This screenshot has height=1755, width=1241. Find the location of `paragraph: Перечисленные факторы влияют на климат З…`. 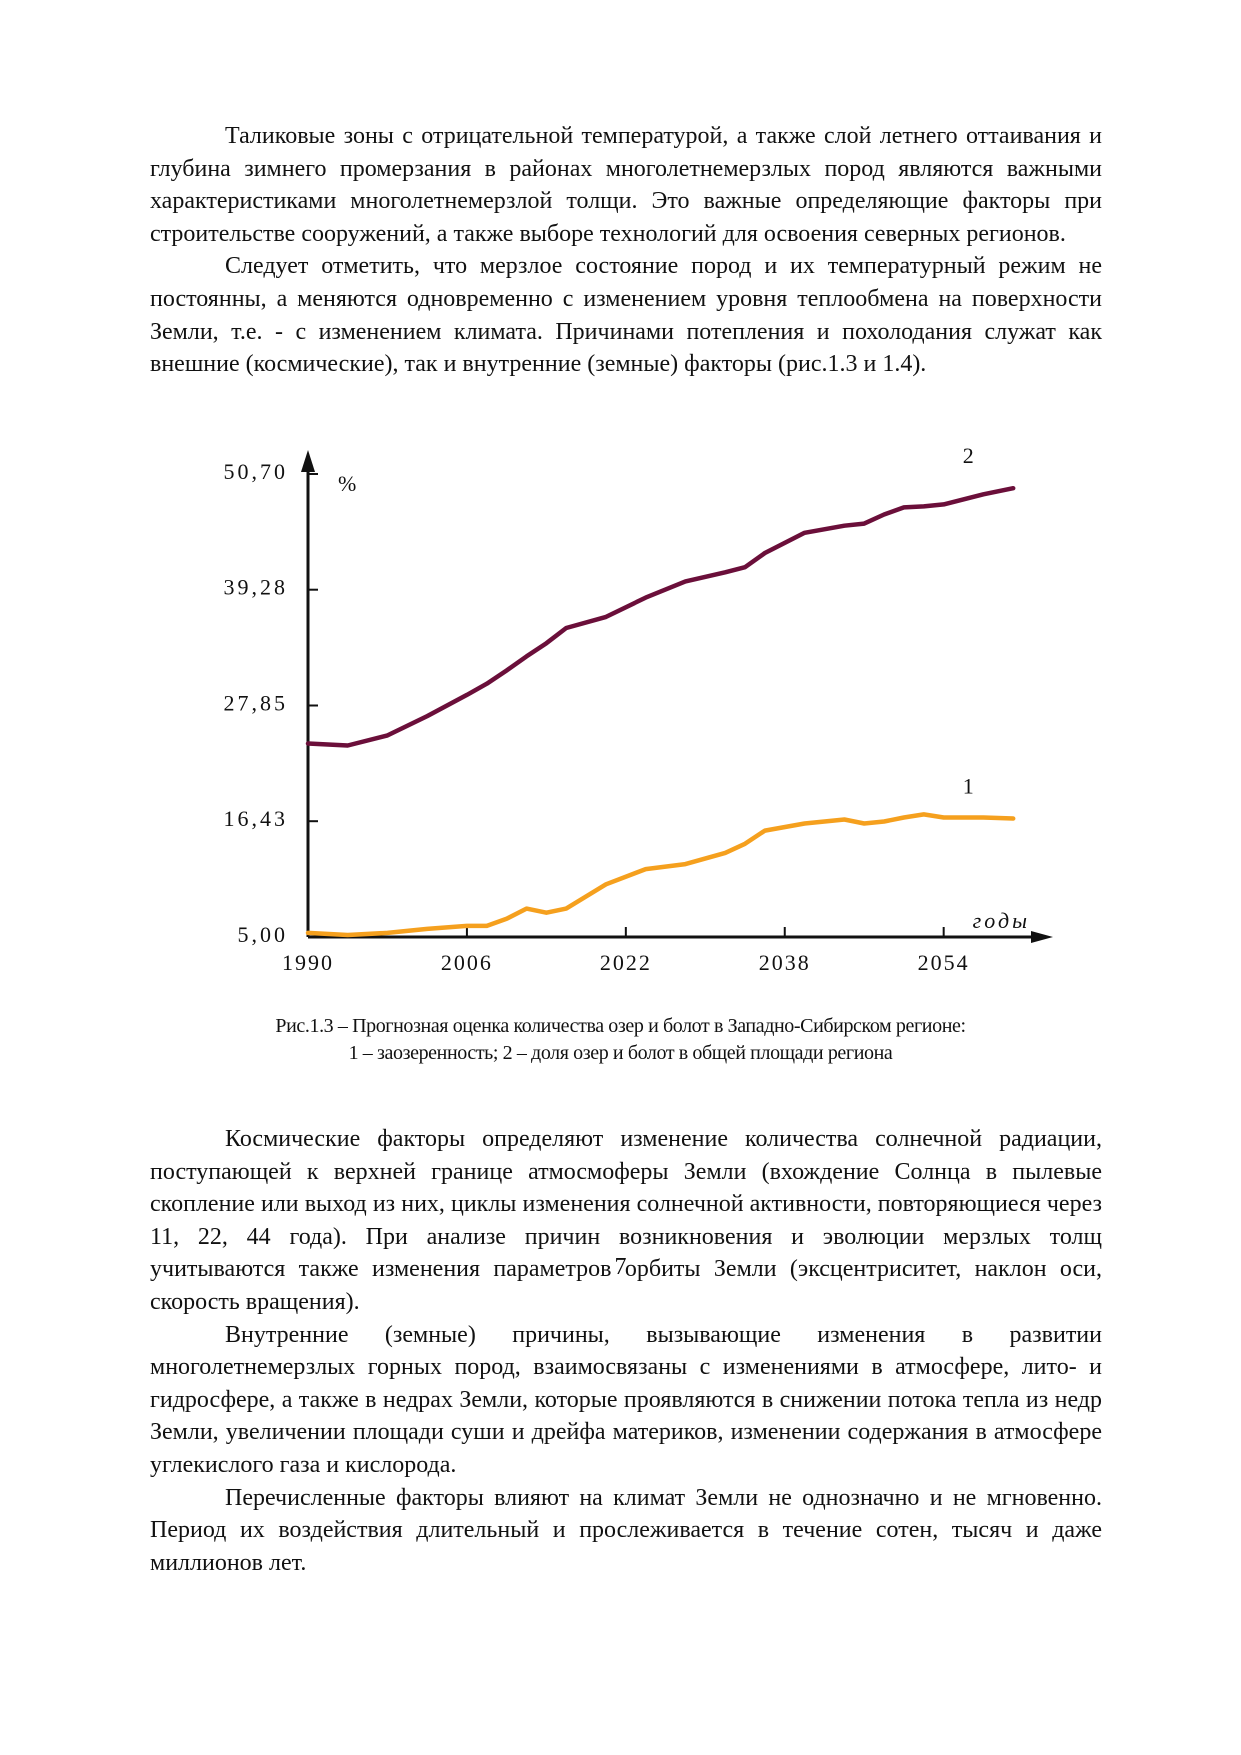

paragraph: Перечисленные факторы влияют на климат З… is located at coordinates (626, 1530).